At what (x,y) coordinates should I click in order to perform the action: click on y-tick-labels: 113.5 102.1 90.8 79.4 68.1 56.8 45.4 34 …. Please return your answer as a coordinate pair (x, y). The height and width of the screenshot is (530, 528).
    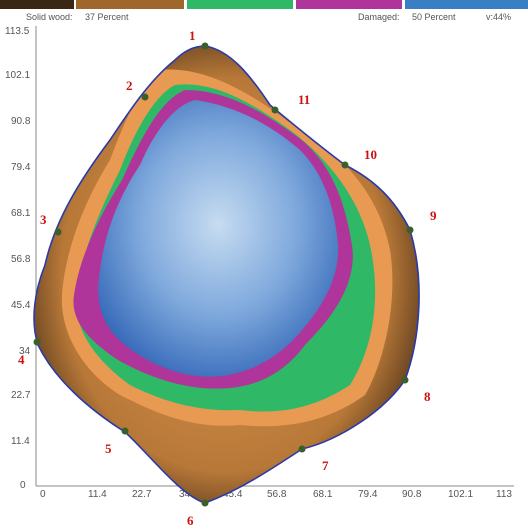
    Looking at the image, I should click on (18, 258).